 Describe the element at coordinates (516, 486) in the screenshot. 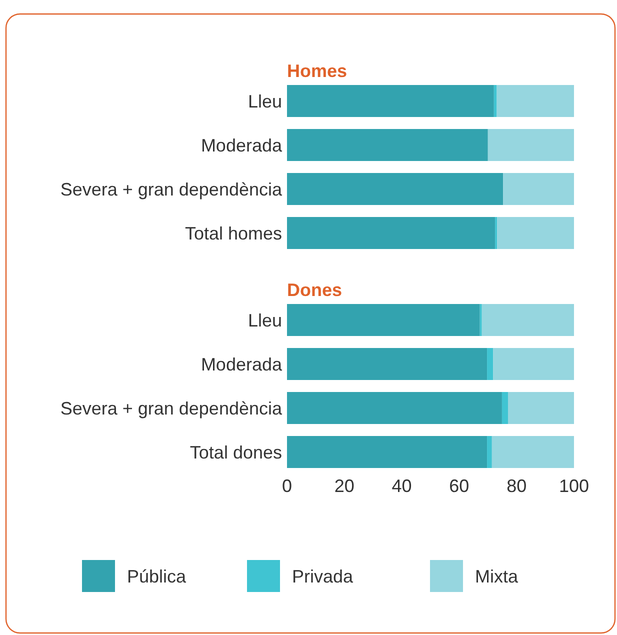

I see `x-tick-label: 80` at that location.